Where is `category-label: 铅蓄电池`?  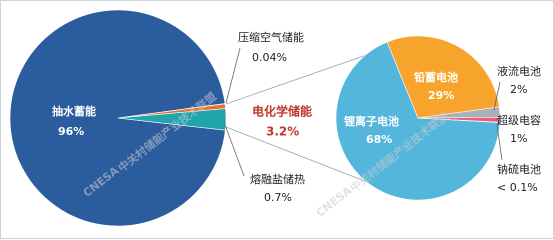 category-label: 铅蓄电池 is located at coordinates (436, 77).